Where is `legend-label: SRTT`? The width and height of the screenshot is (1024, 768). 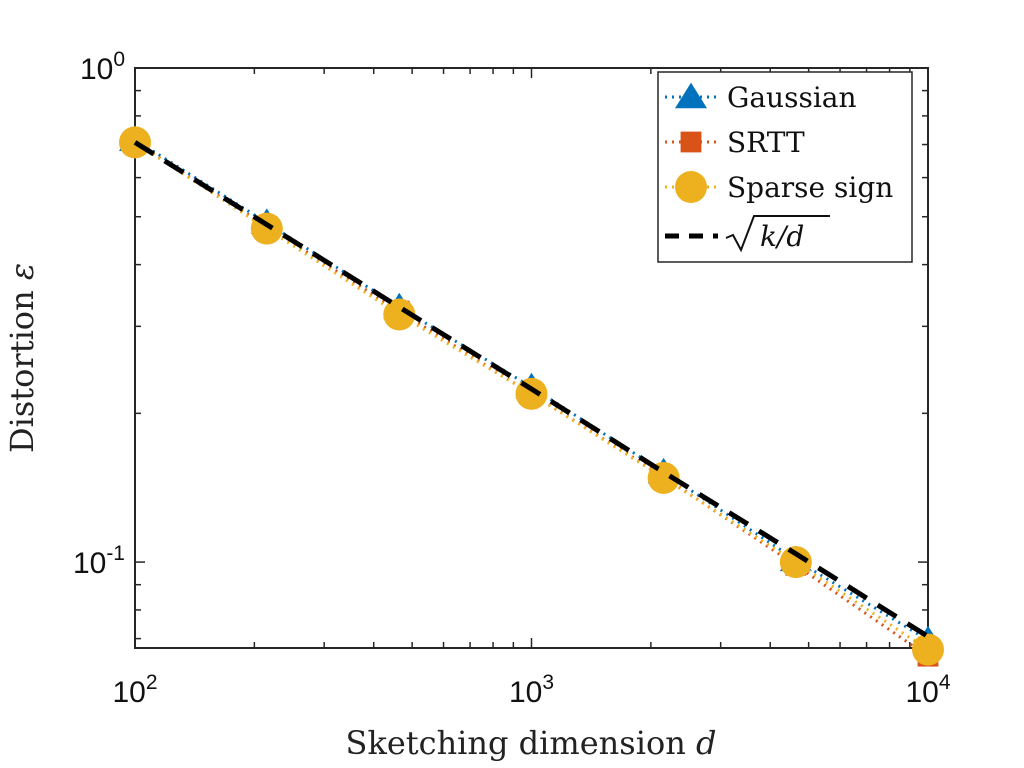
legend-label: SRTT is located at coordinates (766, 142).